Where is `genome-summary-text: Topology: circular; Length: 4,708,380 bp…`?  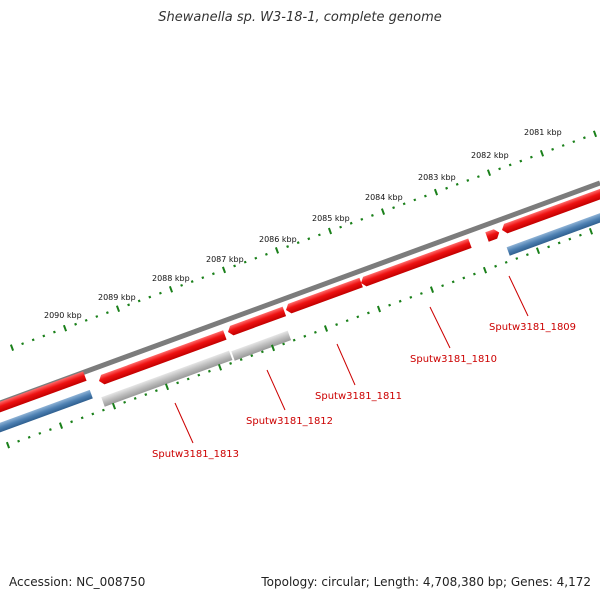 genome-summary-text: Topology: circular; Length: 4,708,380 bp… is located at coordinates (426, 582).